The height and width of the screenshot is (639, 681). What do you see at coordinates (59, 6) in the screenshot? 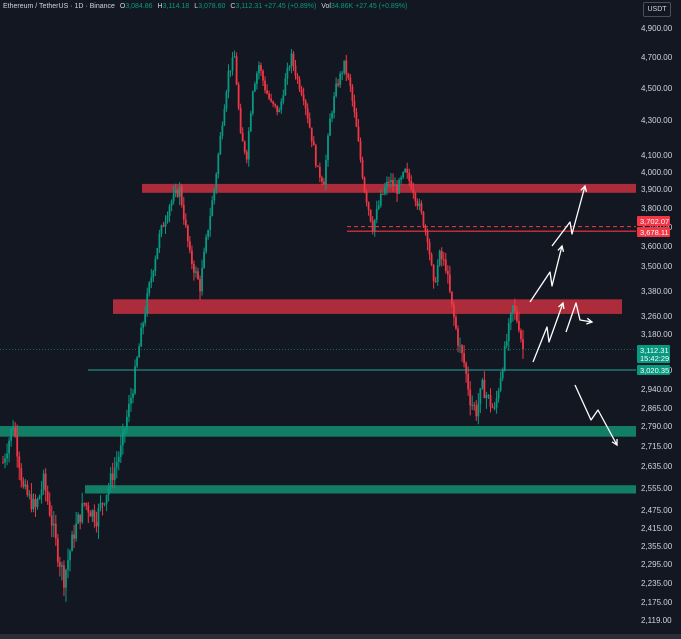
I see `symbol-title: Ethereum / TetherUS · 1D · Binance` at bounding box center [59, 6].